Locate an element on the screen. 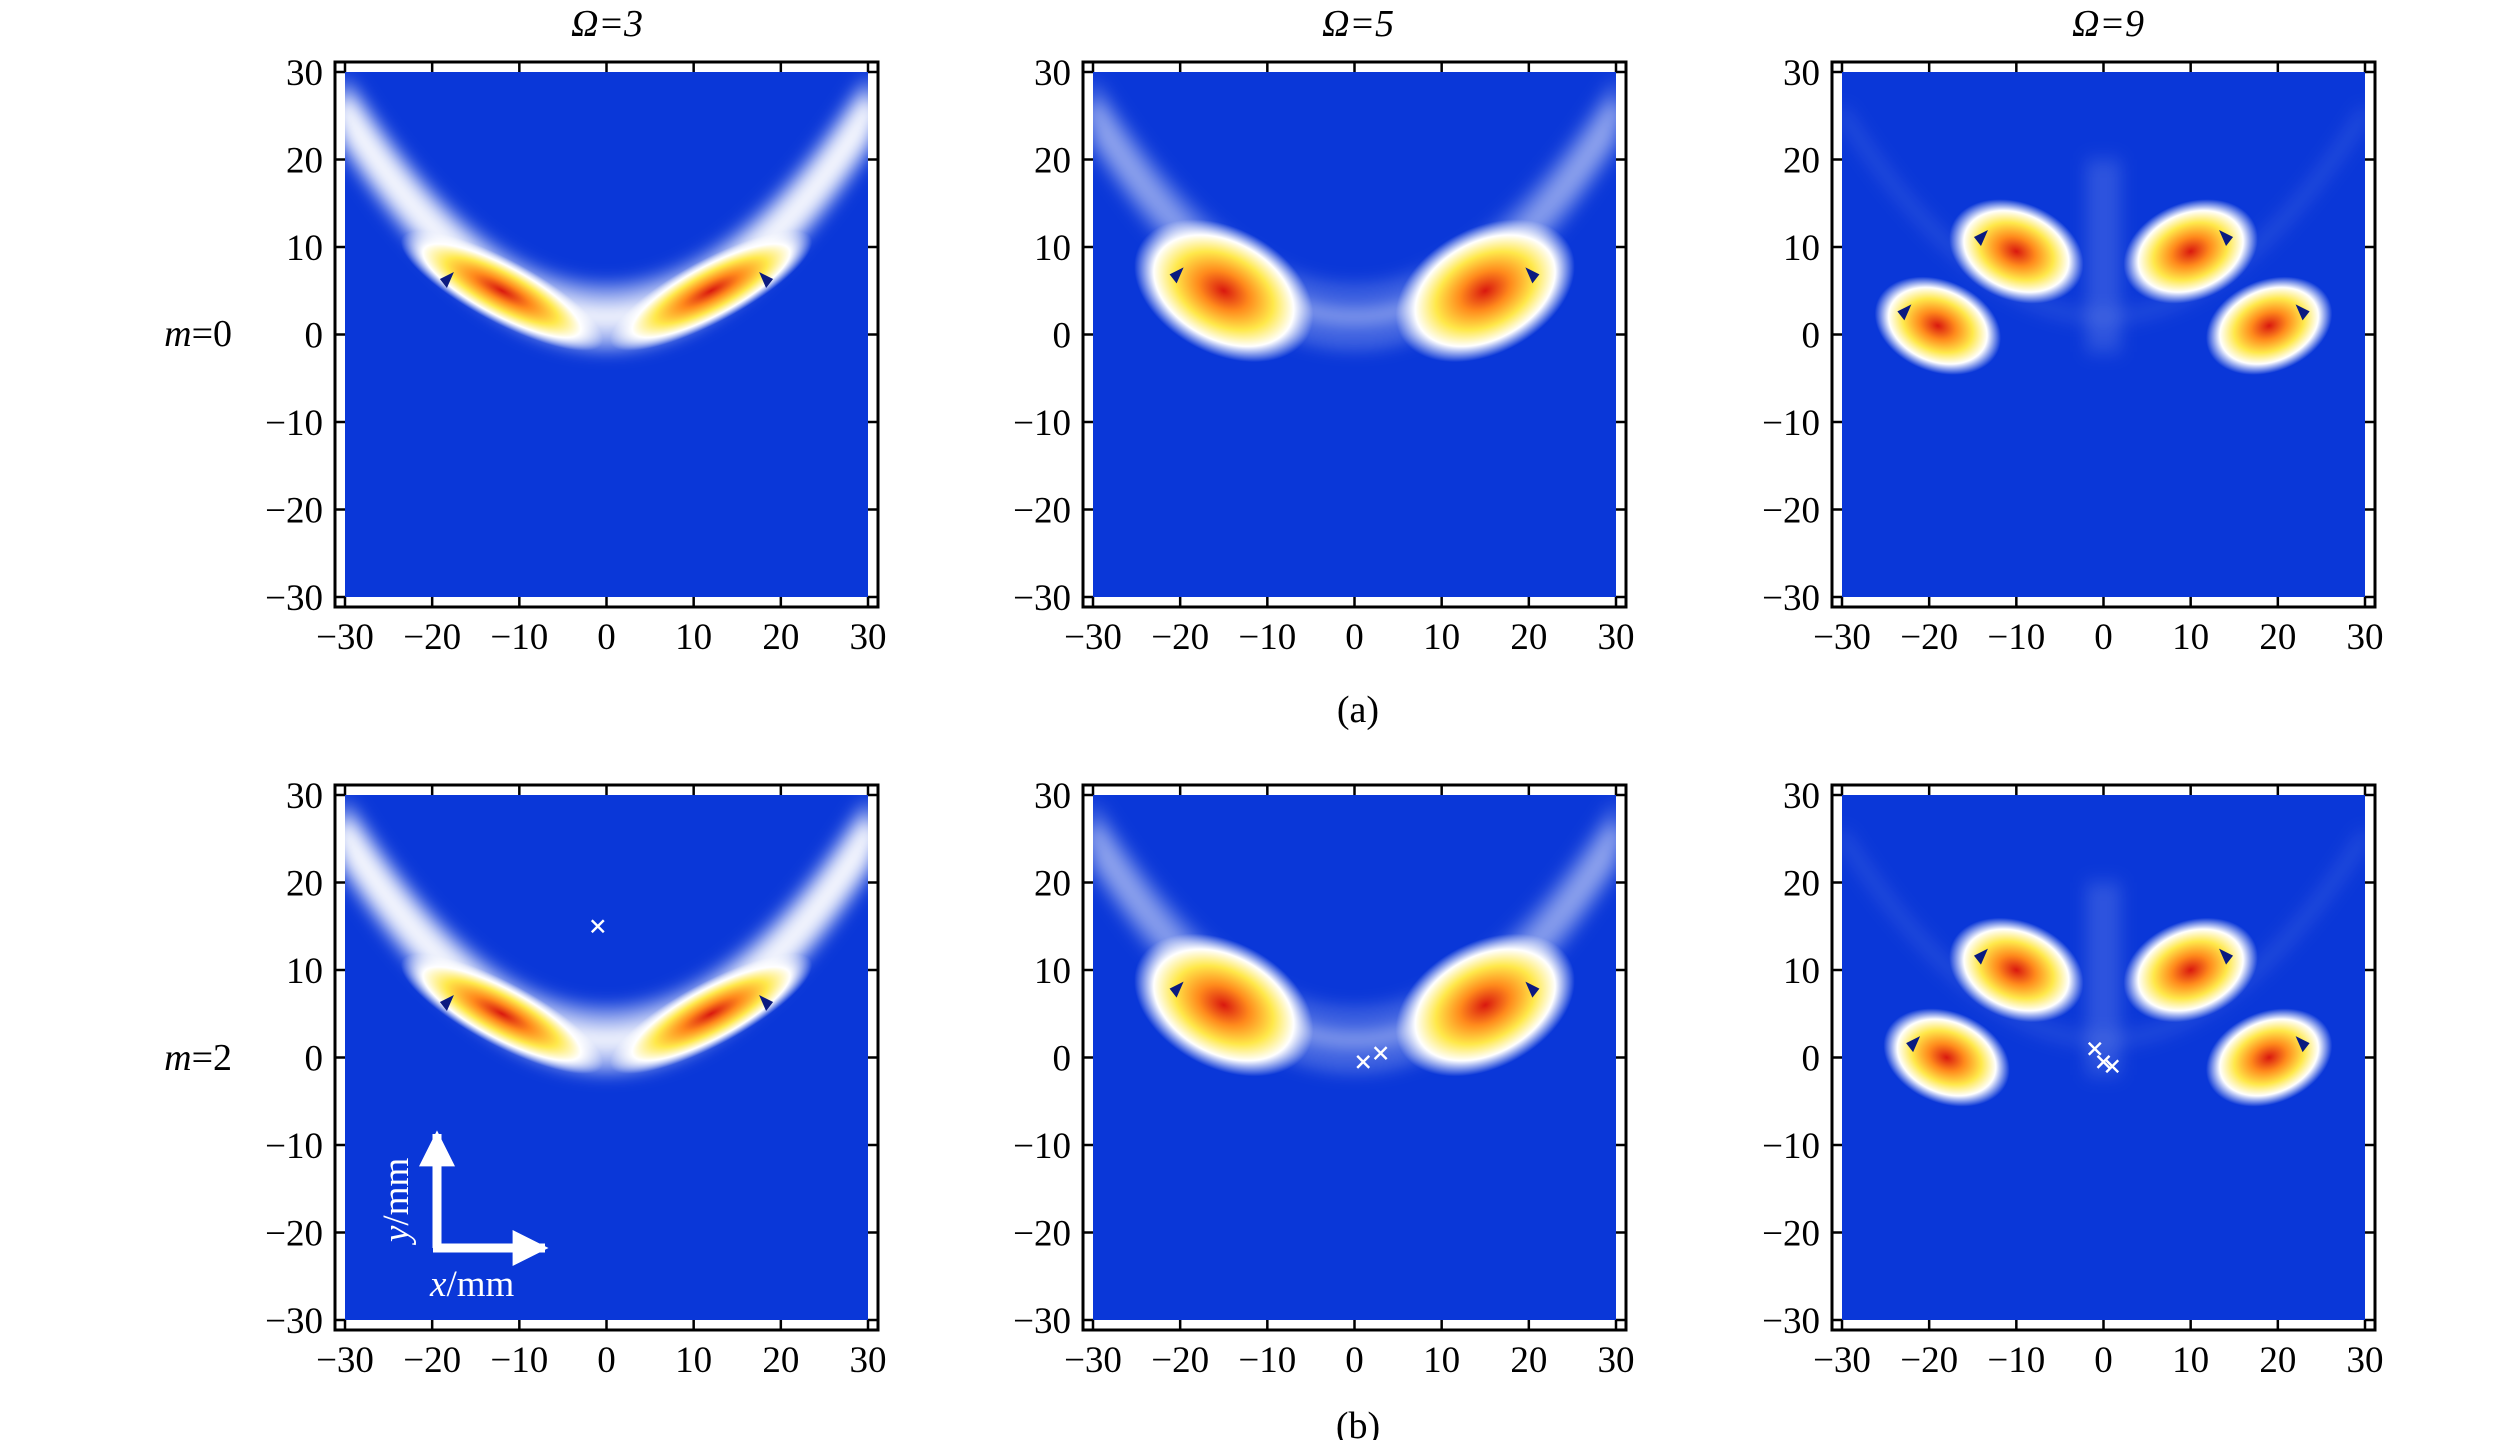  panel-r0c2-wave-bands is located at coordinates (2103, 230).